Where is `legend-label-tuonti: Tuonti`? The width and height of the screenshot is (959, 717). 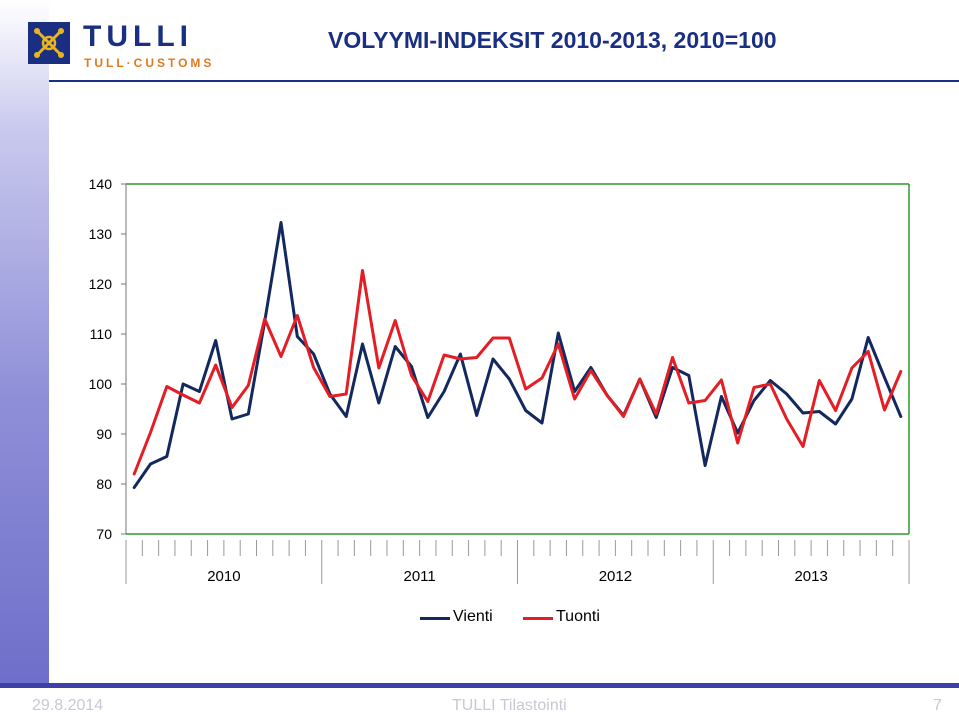 legend-label-tuonti: Tuonti is located at coordinates (578, 616).